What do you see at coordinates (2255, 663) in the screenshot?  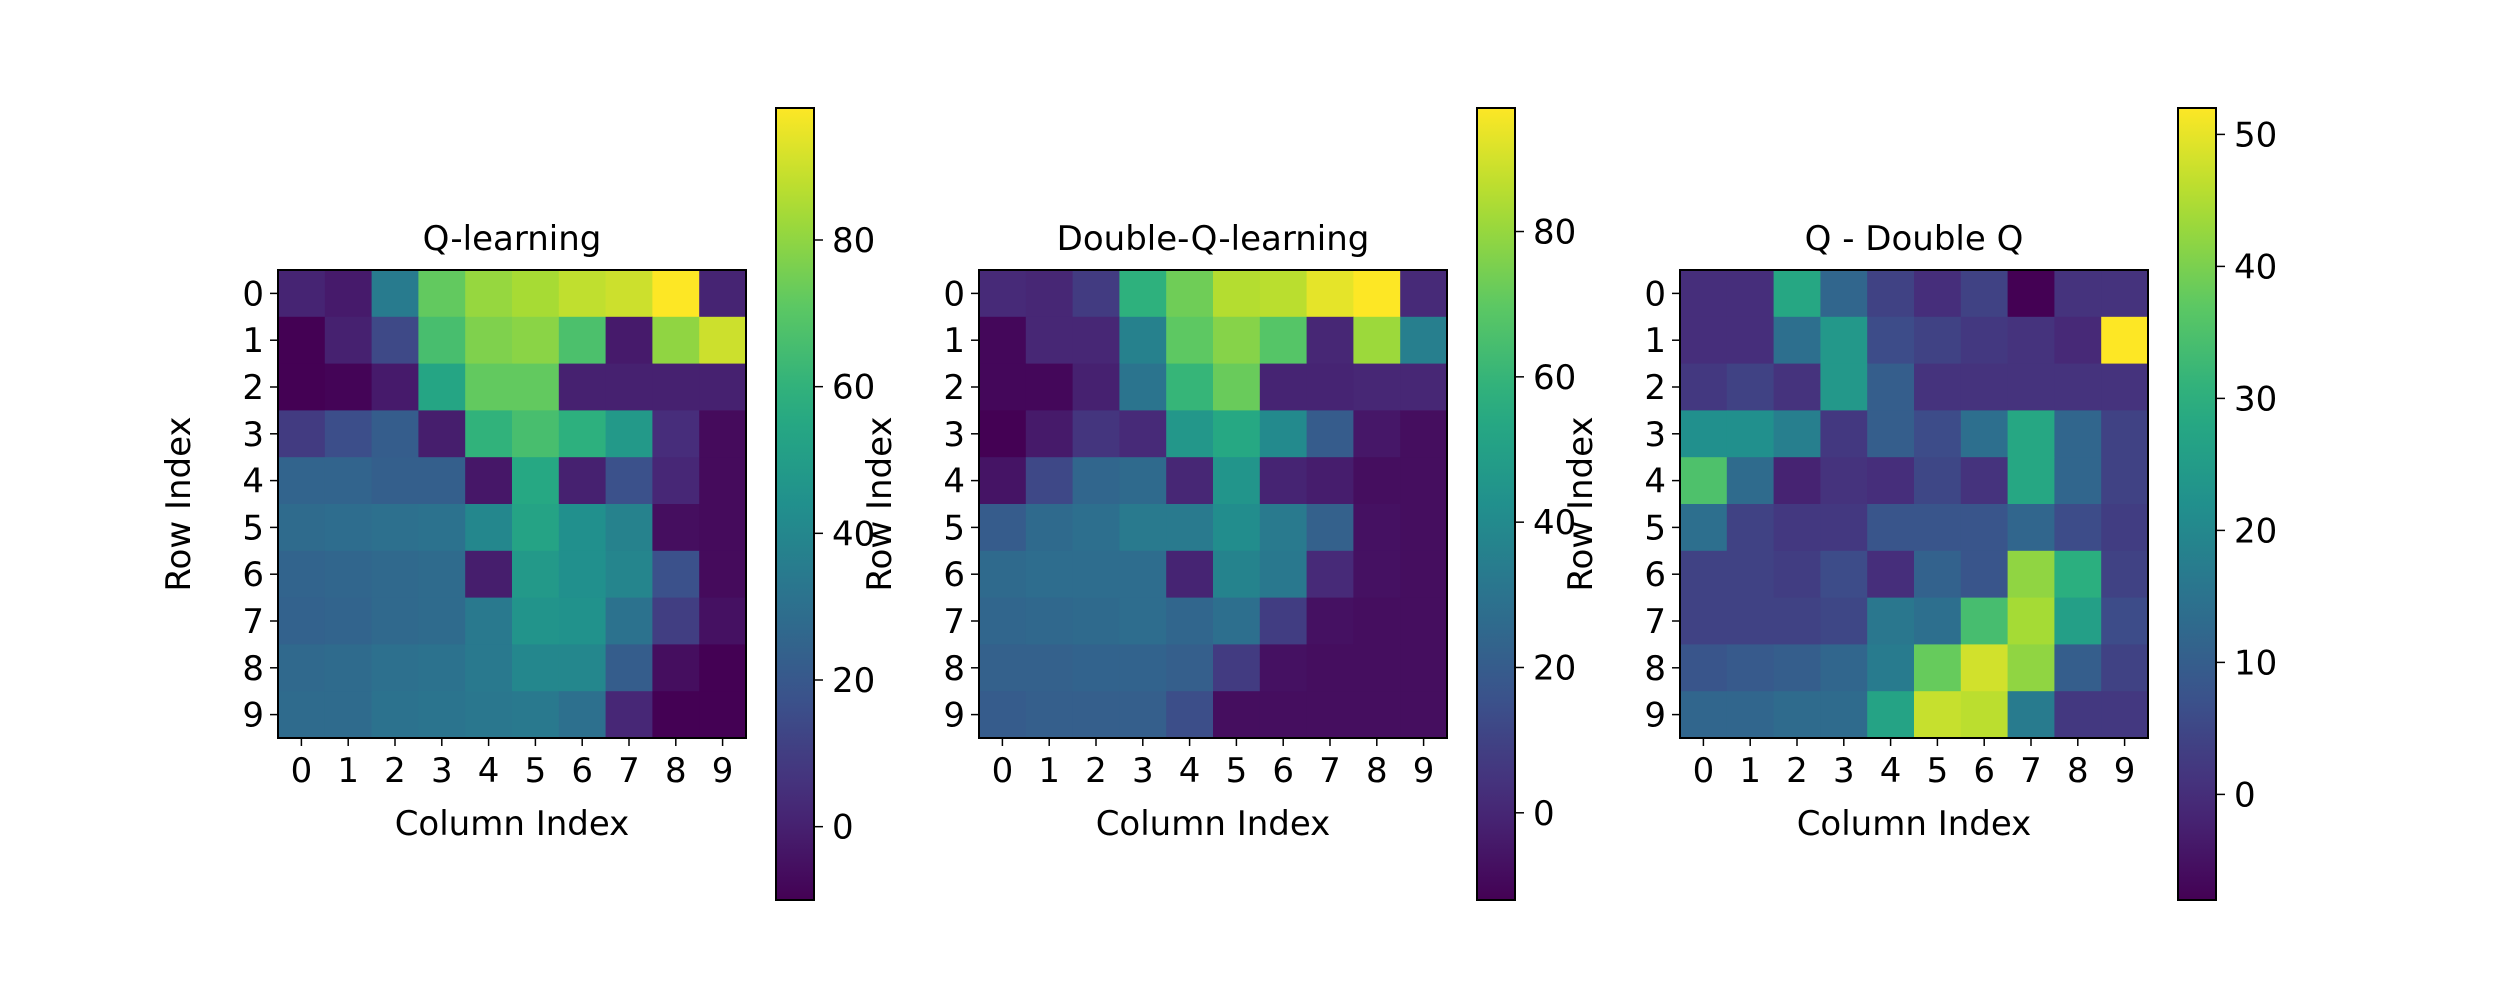 I see `colorbar-tick-label: 10` at bounding box center [2255, 663].